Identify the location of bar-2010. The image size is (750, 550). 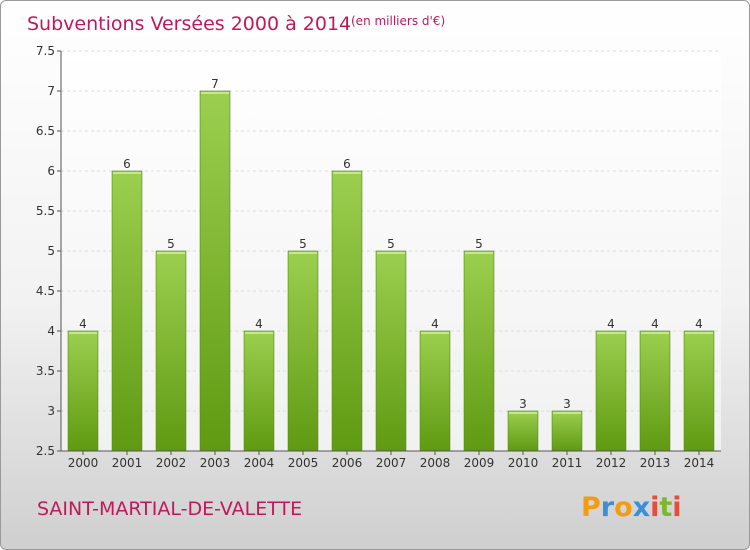
(523, 431).